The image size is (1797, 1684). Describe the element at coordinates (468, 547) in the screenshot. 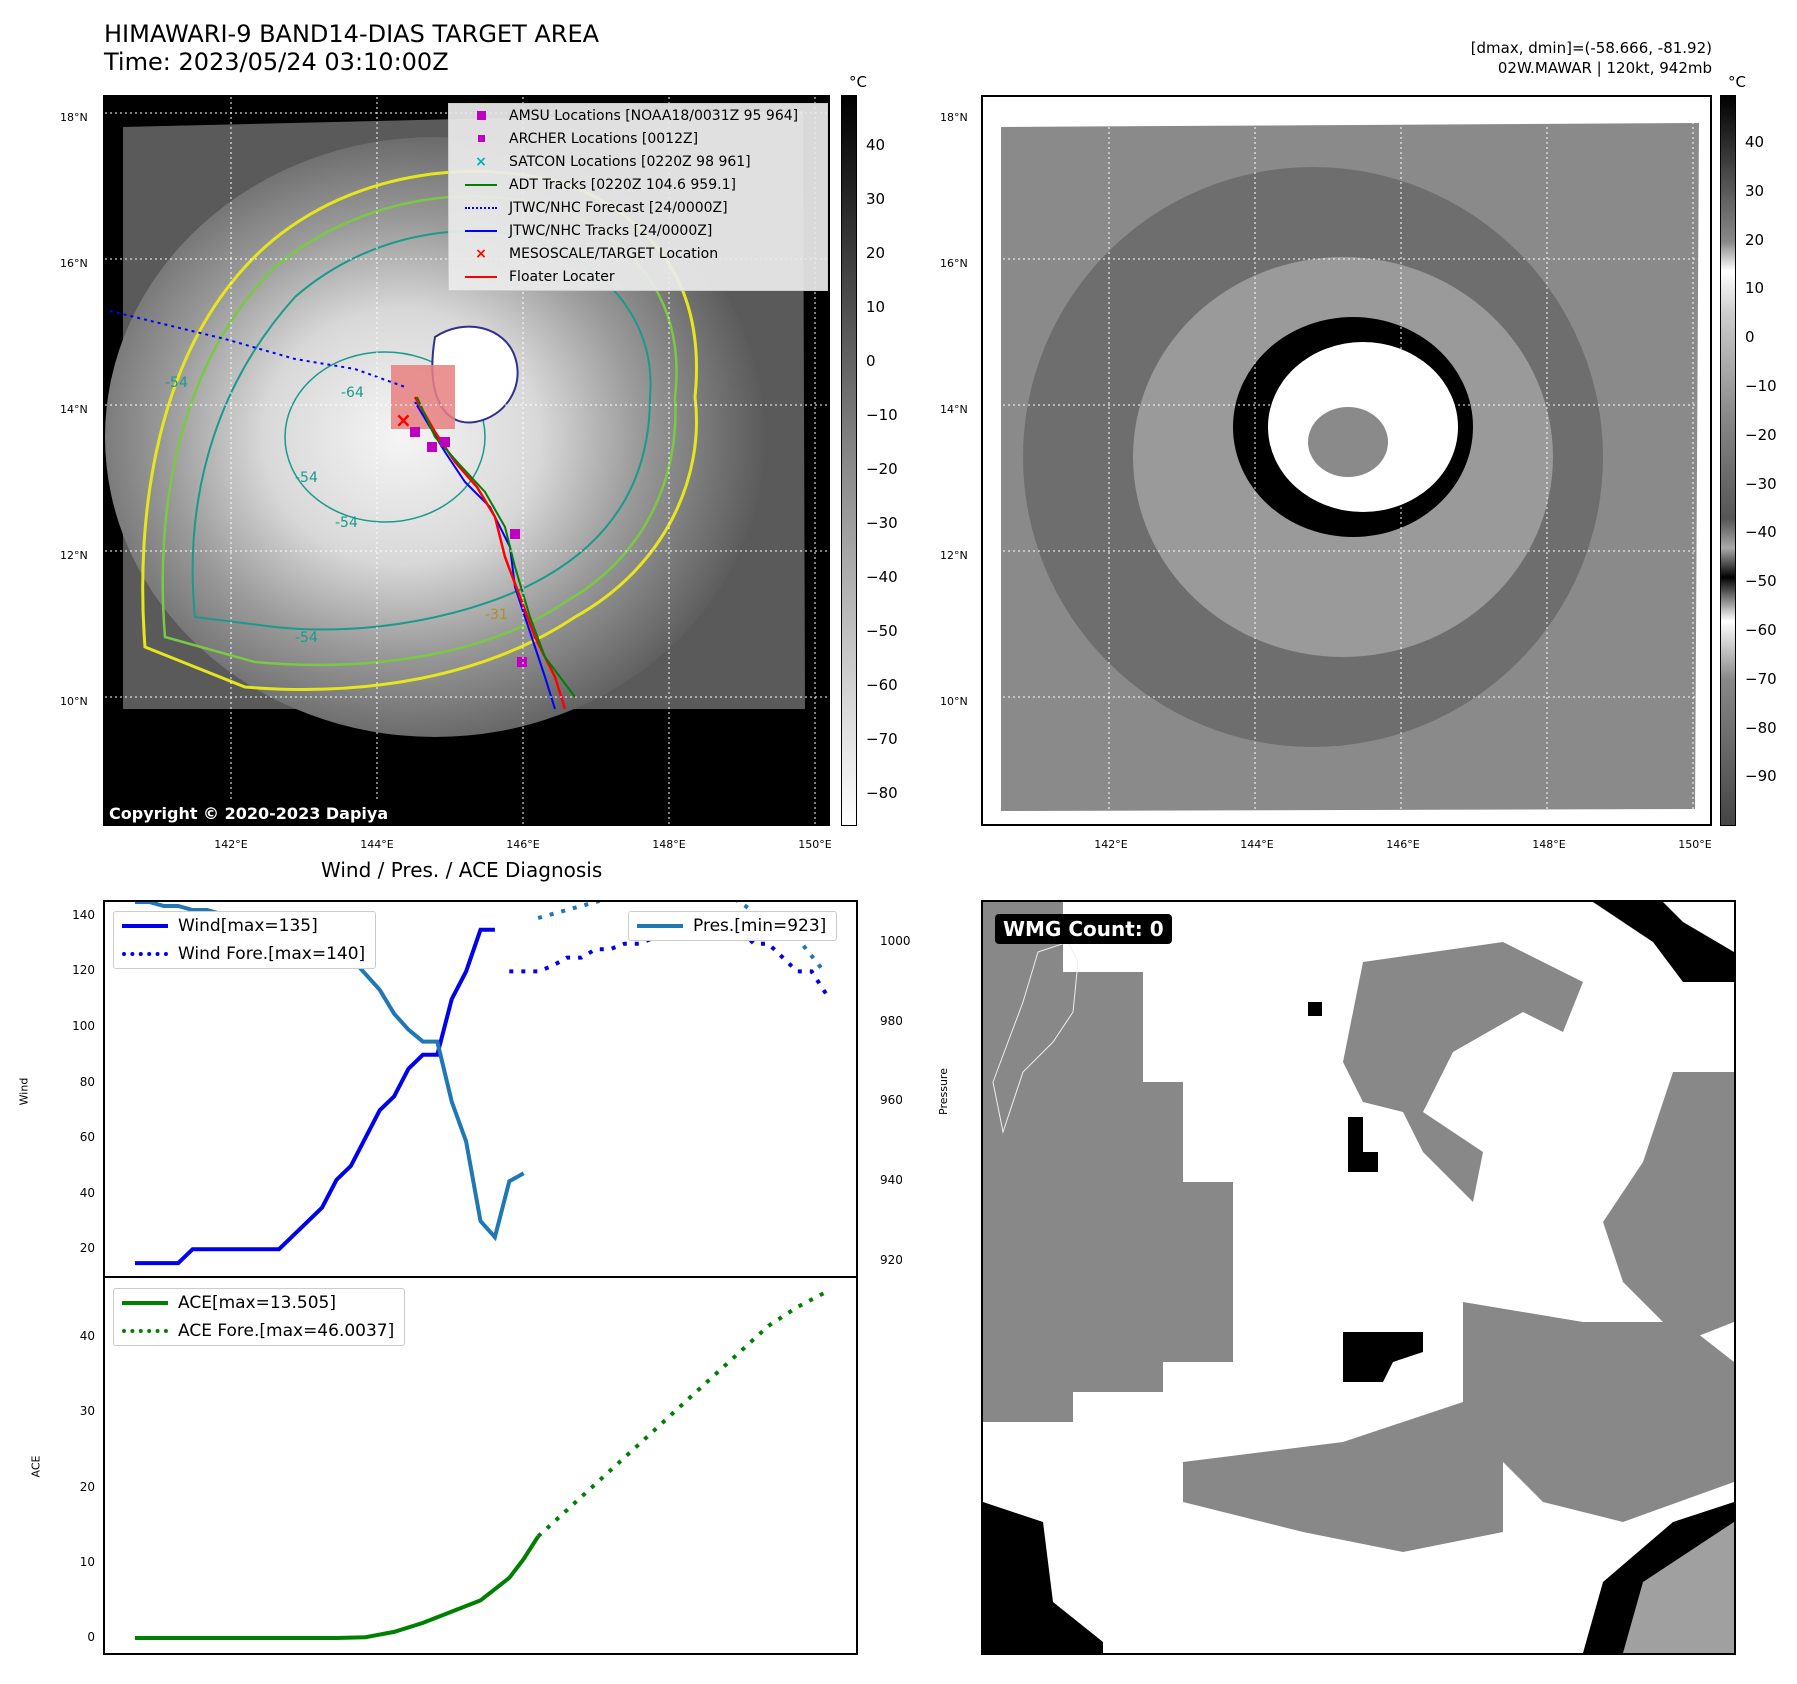

I see `amsu-markers` at that location.